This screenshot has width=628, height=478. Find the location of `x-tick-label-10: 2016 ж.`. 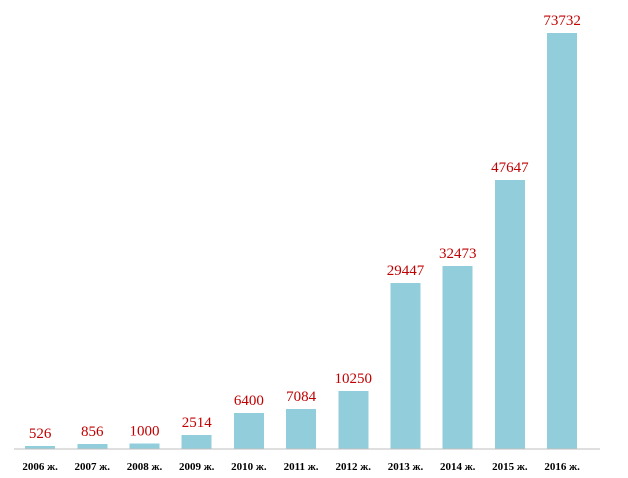

x-tick-label-10: 2016 ж. is located at coordinates (562, 467).